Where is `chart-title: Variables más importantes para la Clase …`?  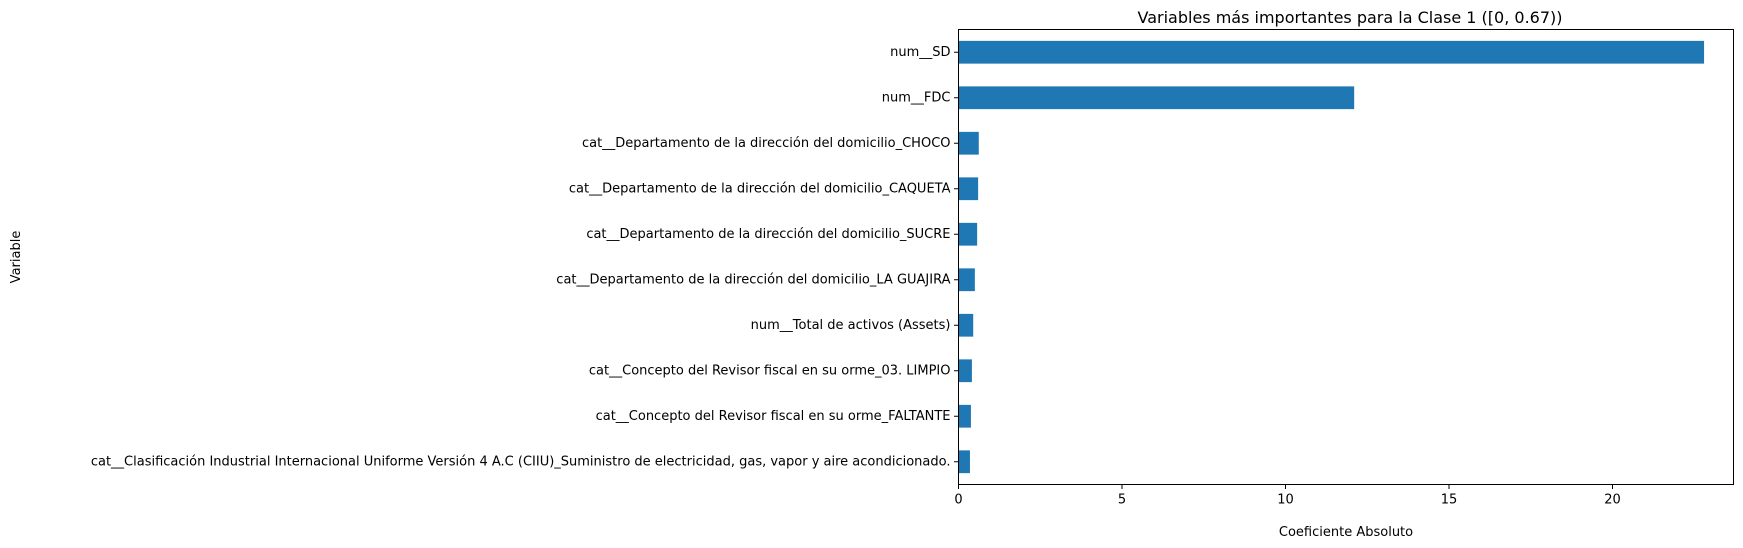
chart-title: Variables más importantes para la Clase … is located at coordinates (1350, 17).